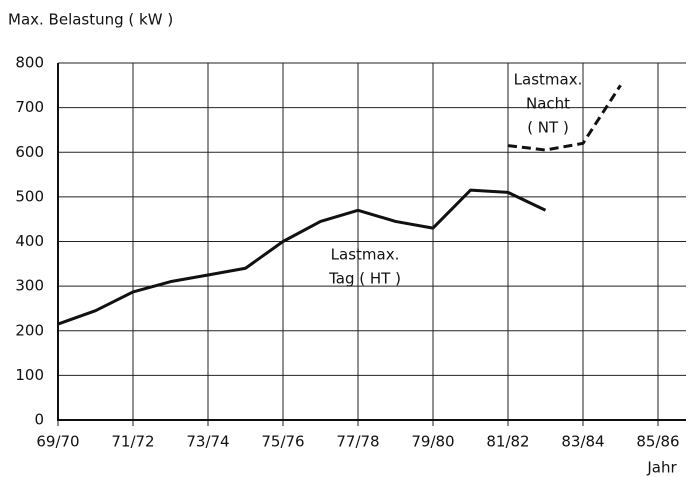 Image resolution: width=695 pixels, height=477 pixels. I want to click on y-tick-label: 600, so click(29, 152).